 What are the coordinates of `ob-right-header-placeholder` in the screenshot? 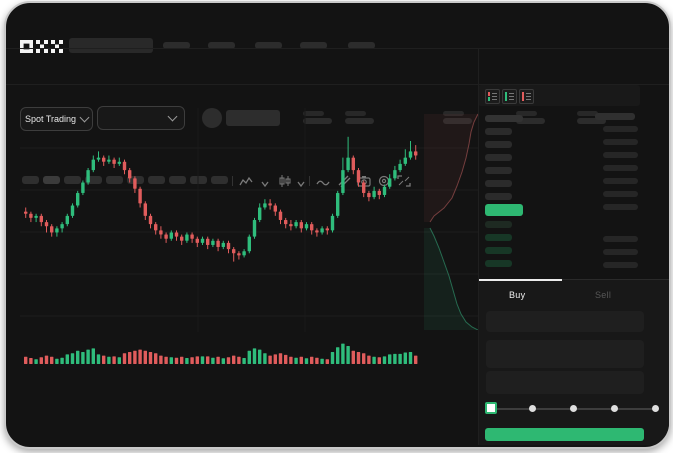 It's located at (615, 116).